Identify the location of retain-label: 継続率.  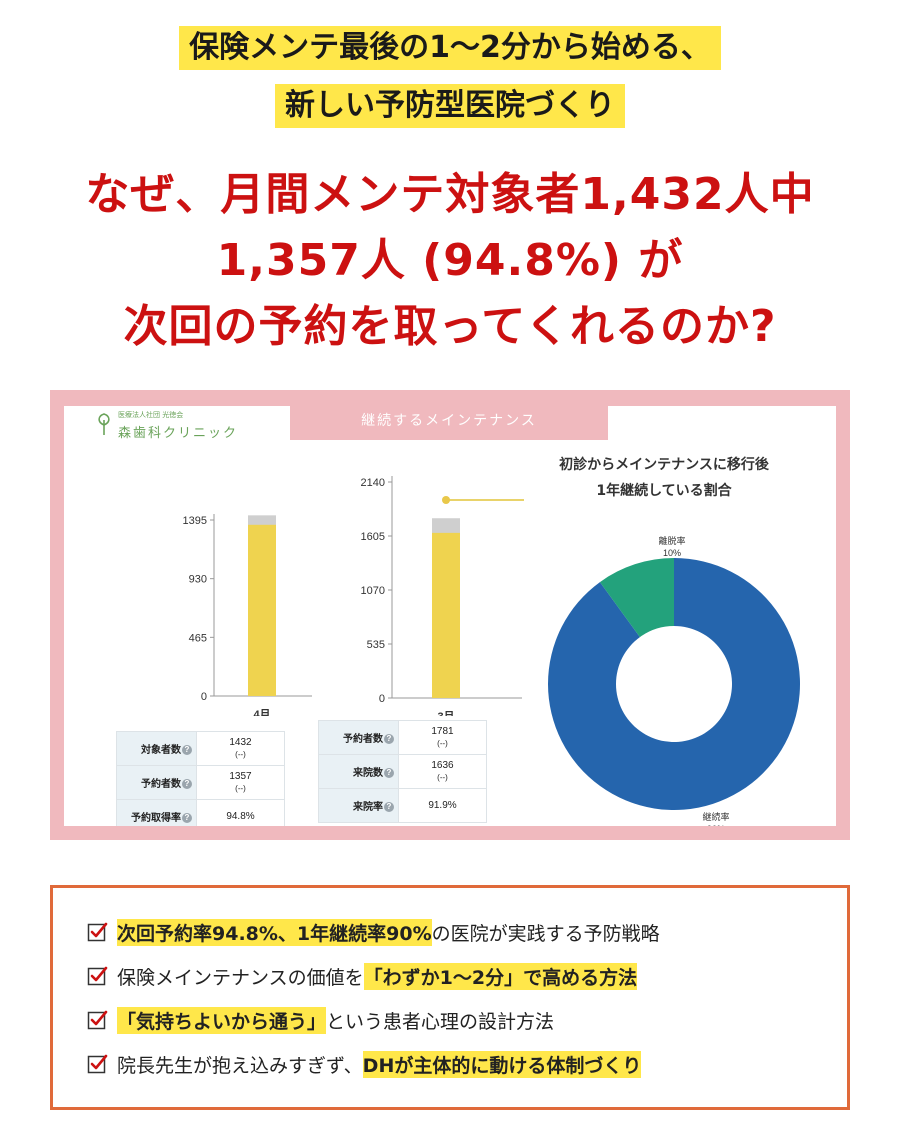
(715, 816).